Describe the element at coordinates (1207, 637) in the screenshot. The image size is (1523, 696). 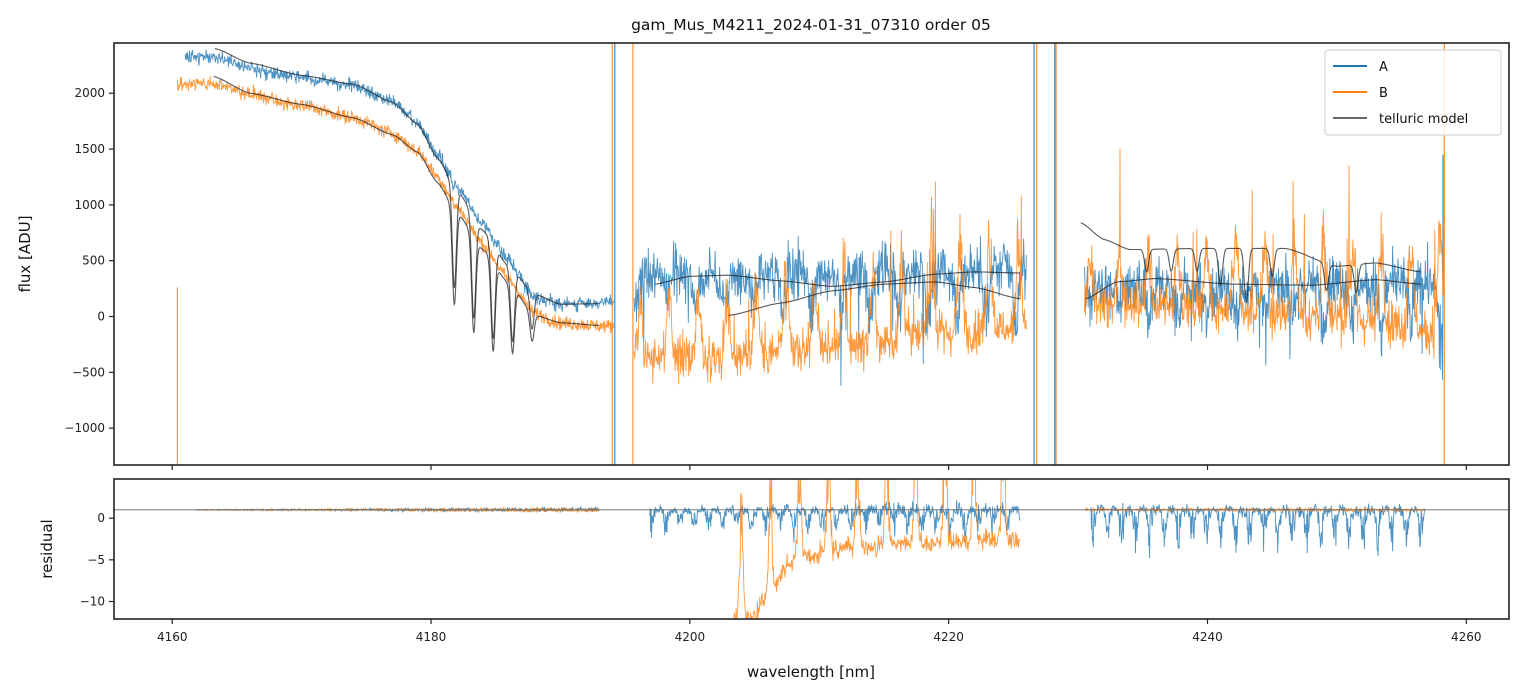
I see `residual-x-tick-label: 4240` at that location.